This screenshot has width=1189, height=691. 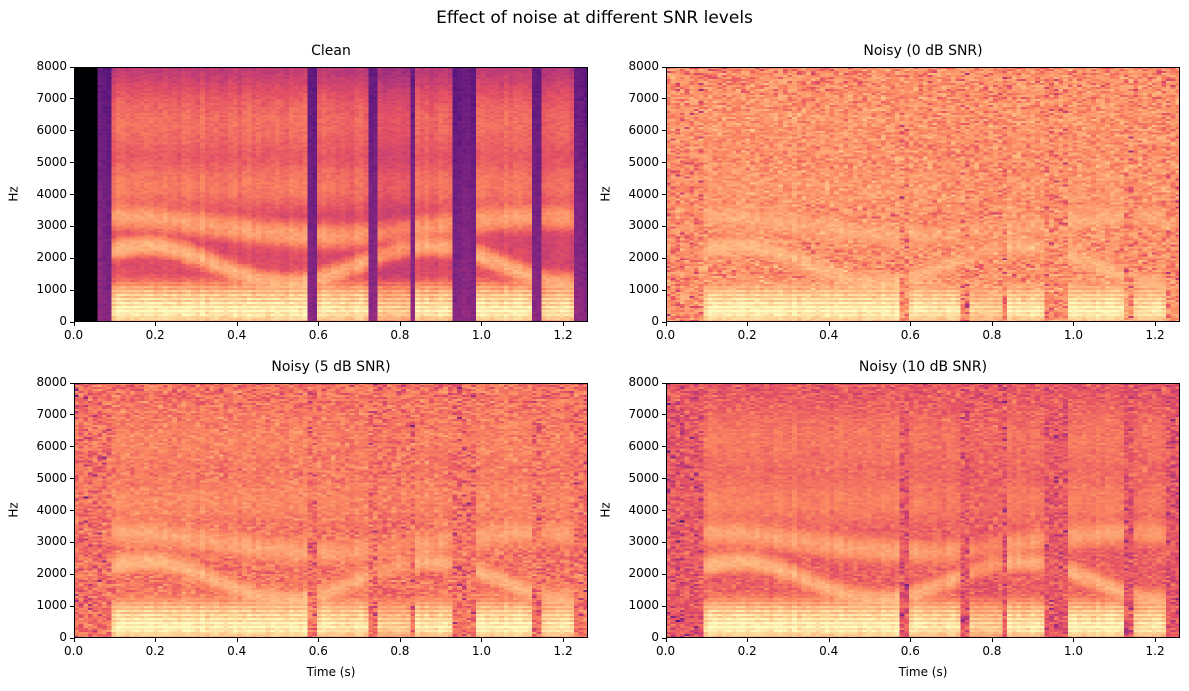 What do you see at coordinates (1155, 335) in the screenshot?
I see `x-tick-label: 1.2` at bounding box center [1155, 335].